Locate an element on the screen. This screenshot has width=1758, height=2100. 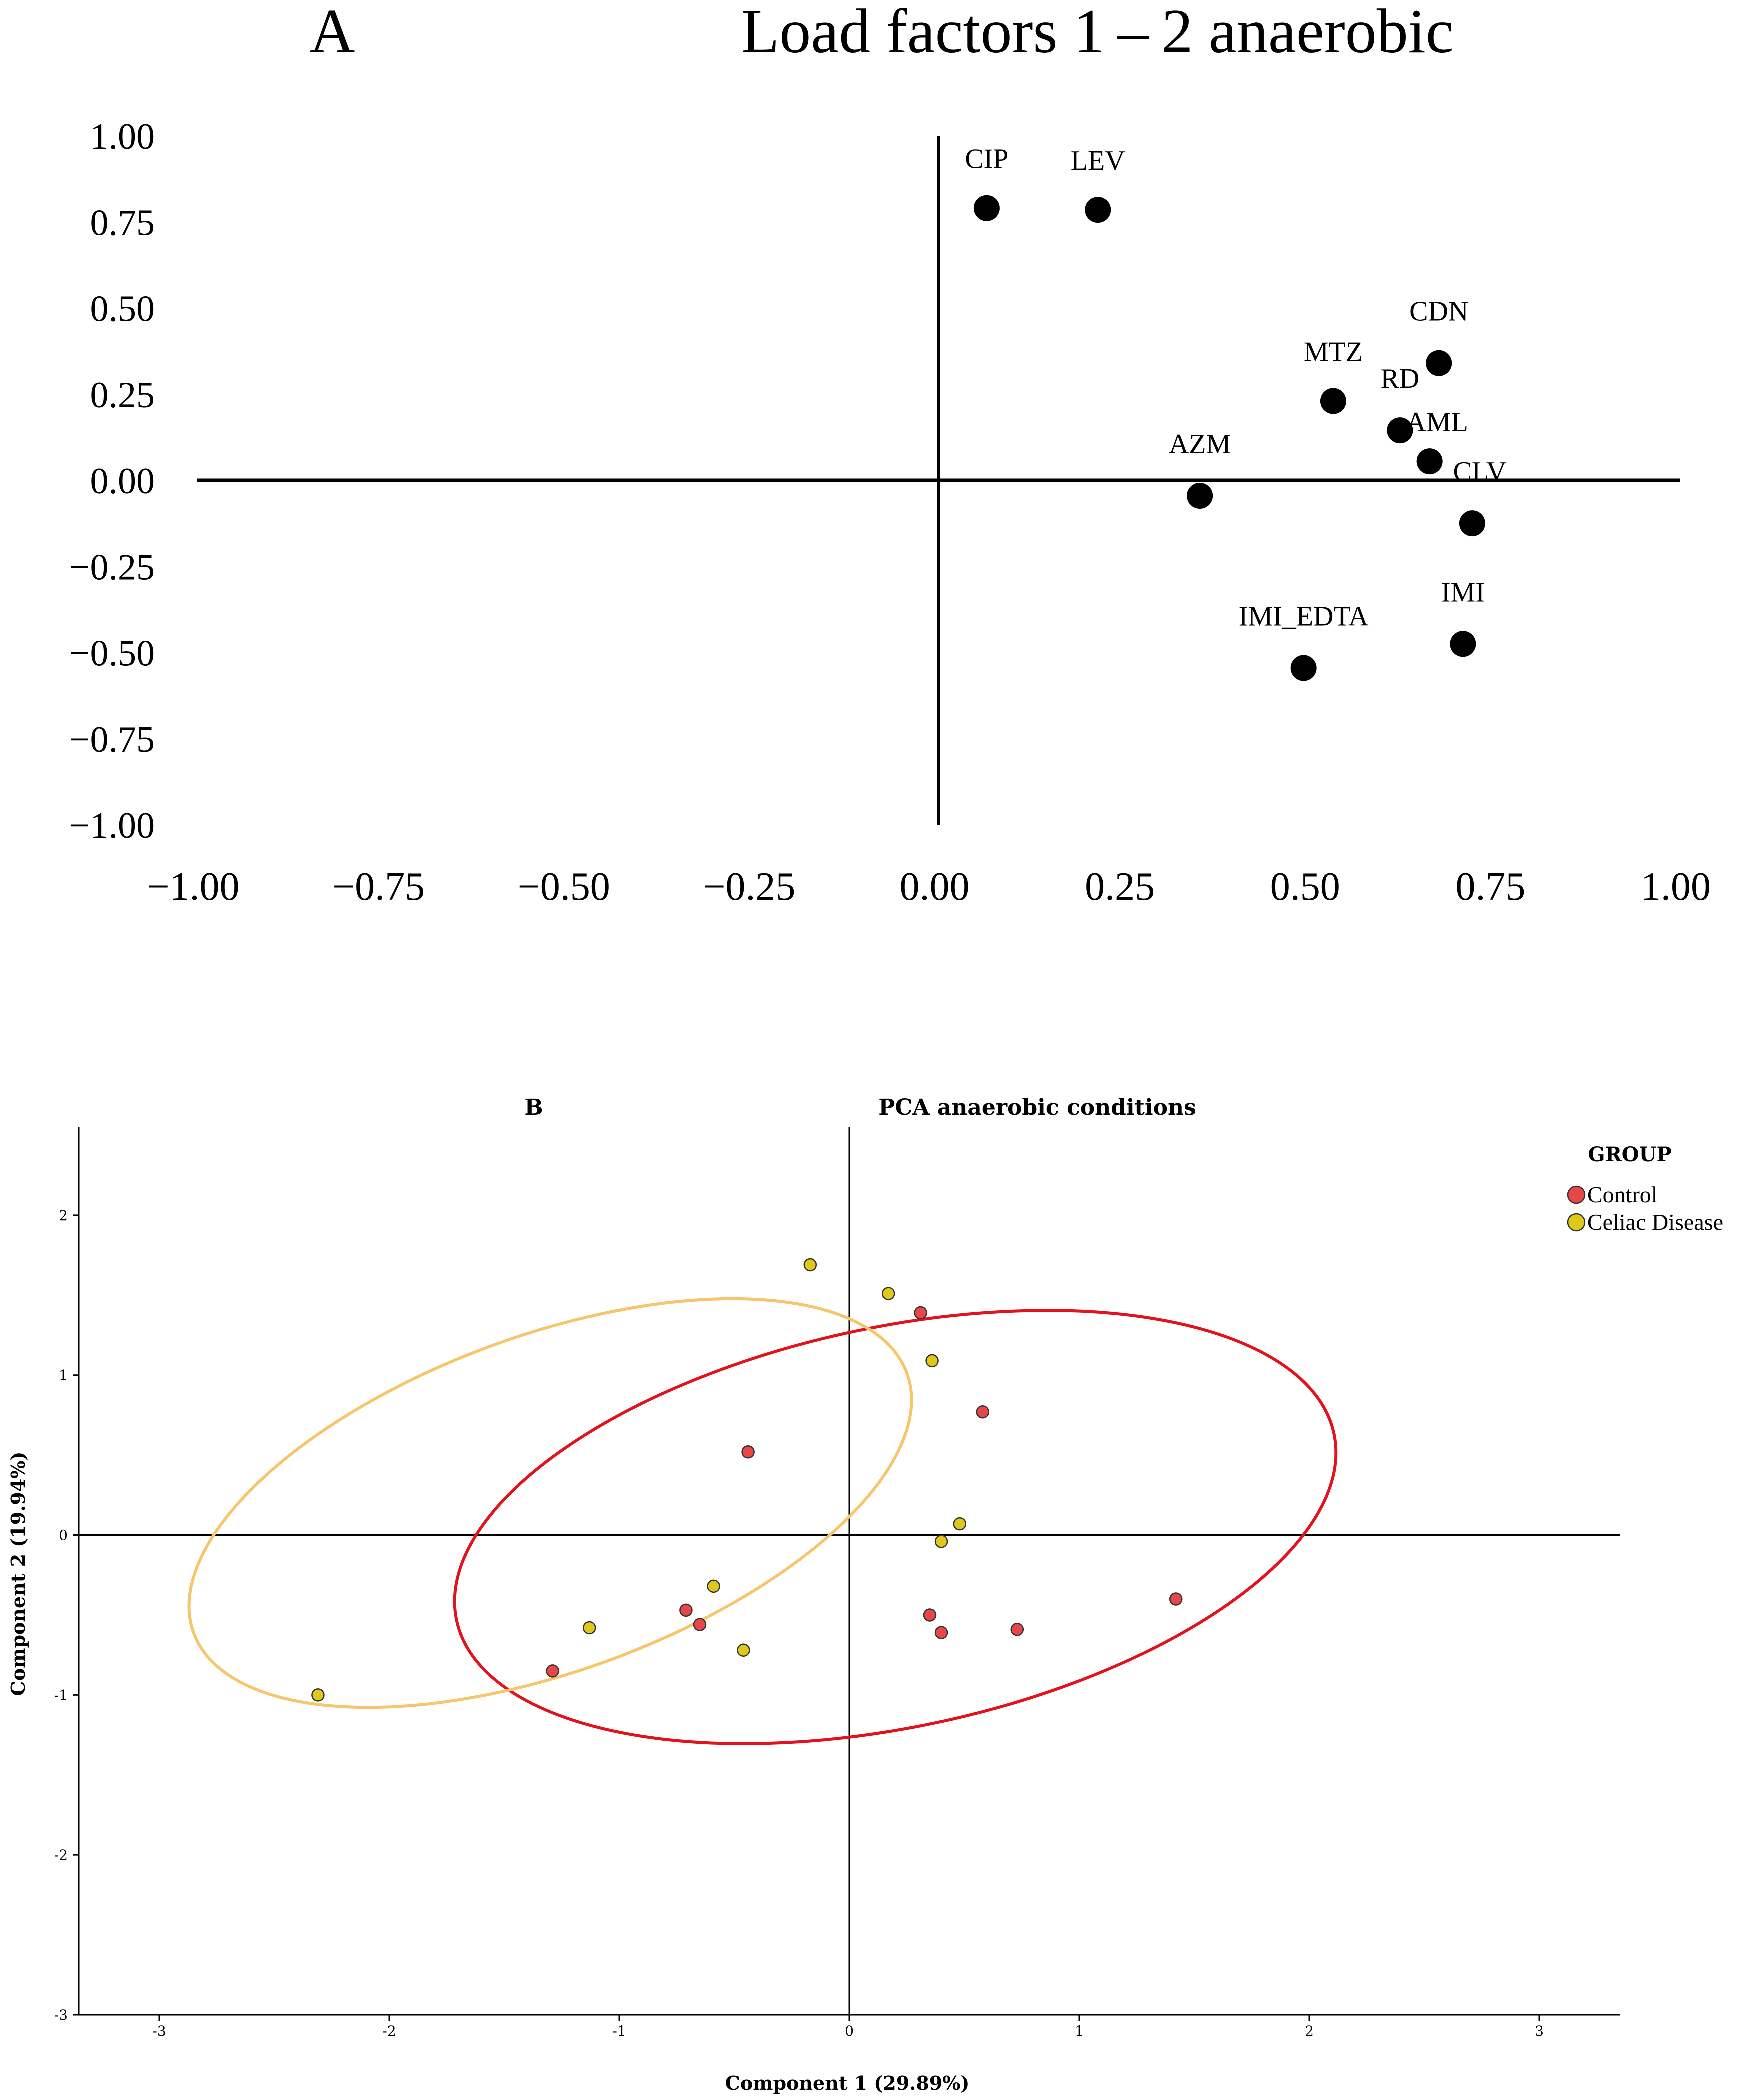
point-cdn-marker is located at coordinates (1439, 363).